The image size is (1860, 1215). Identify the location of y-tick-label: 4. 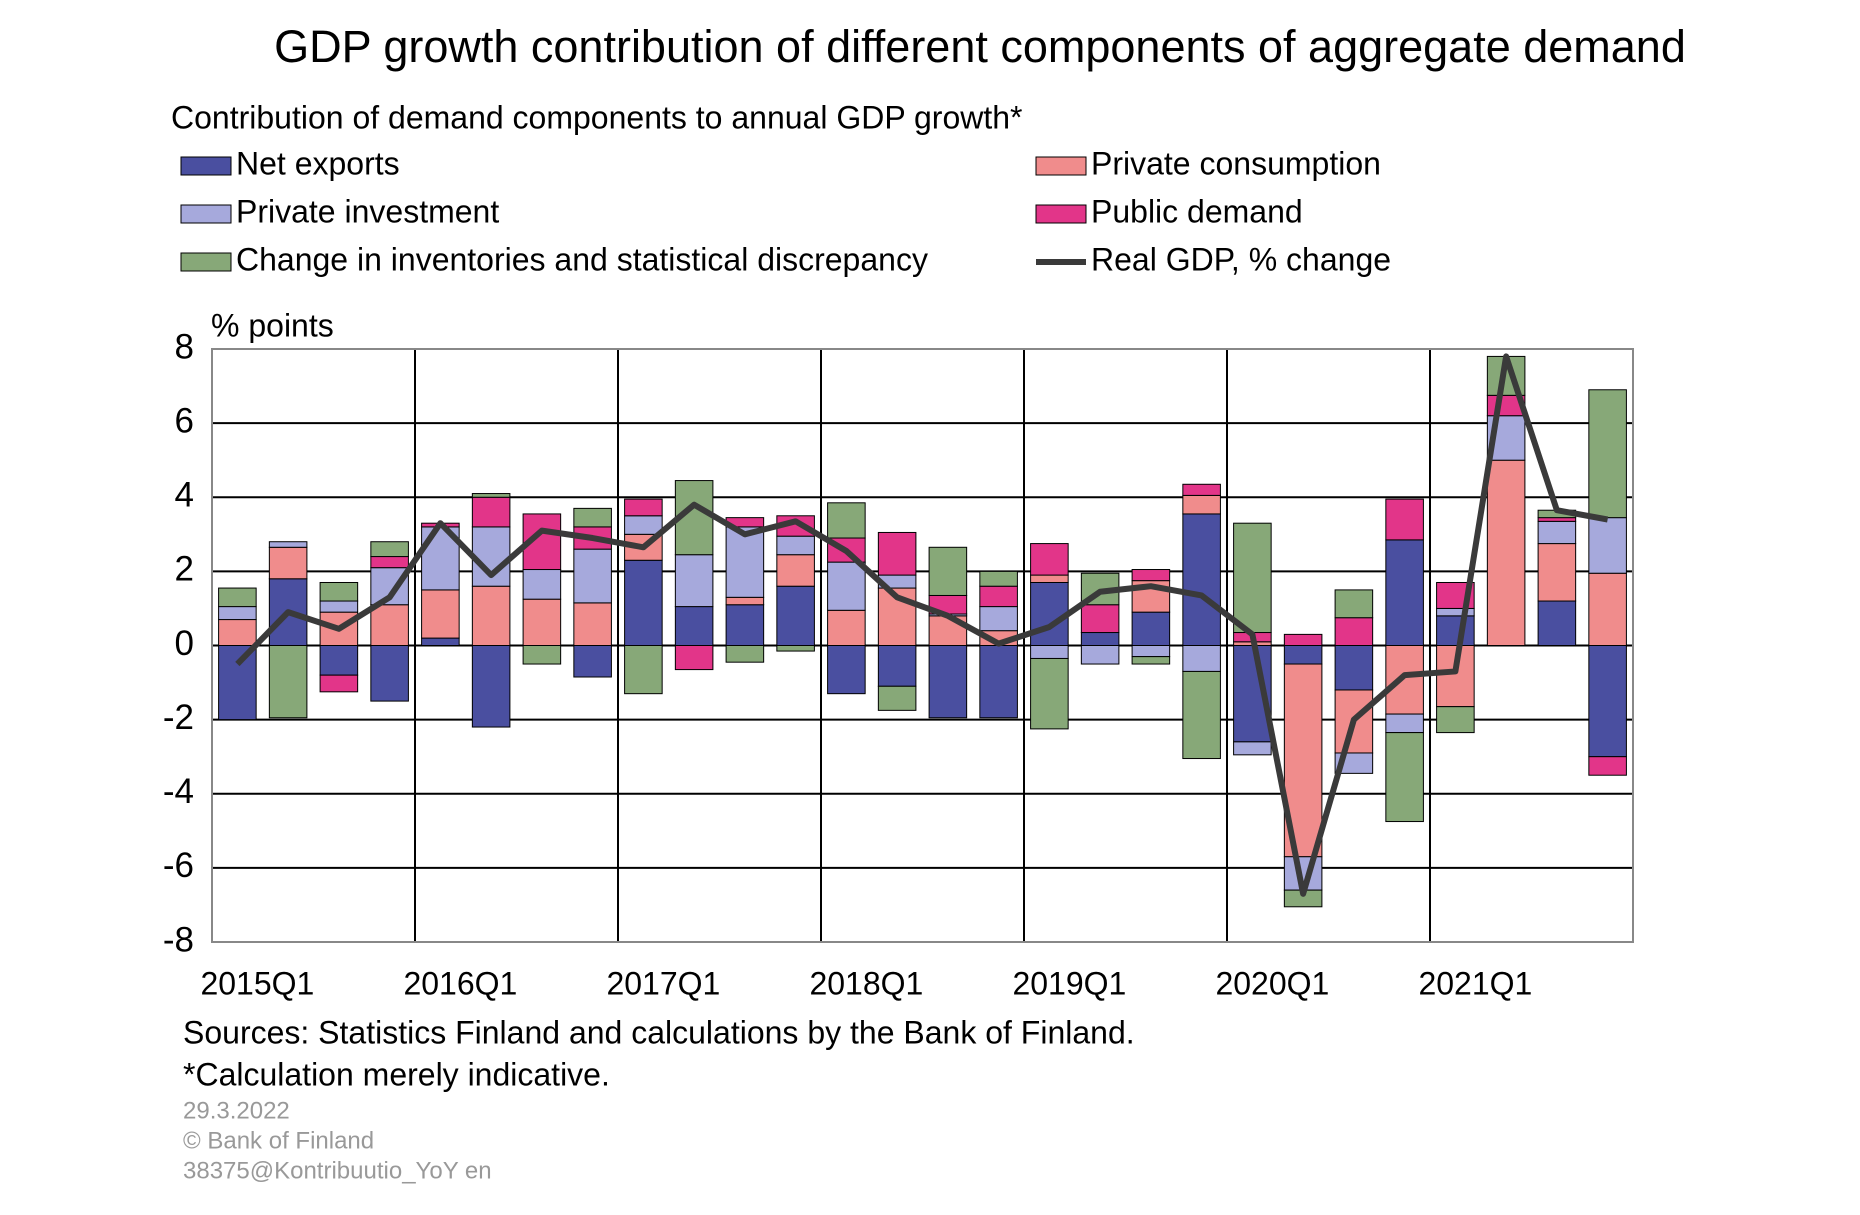
(184, 495).